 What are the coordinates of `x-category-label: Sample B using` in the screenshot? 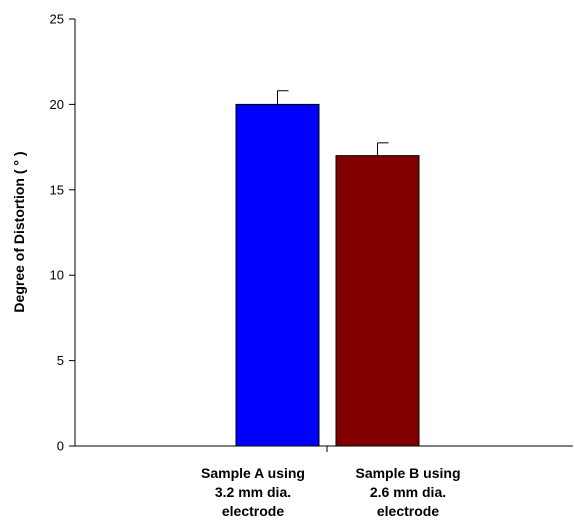 It's located at (407, 473).